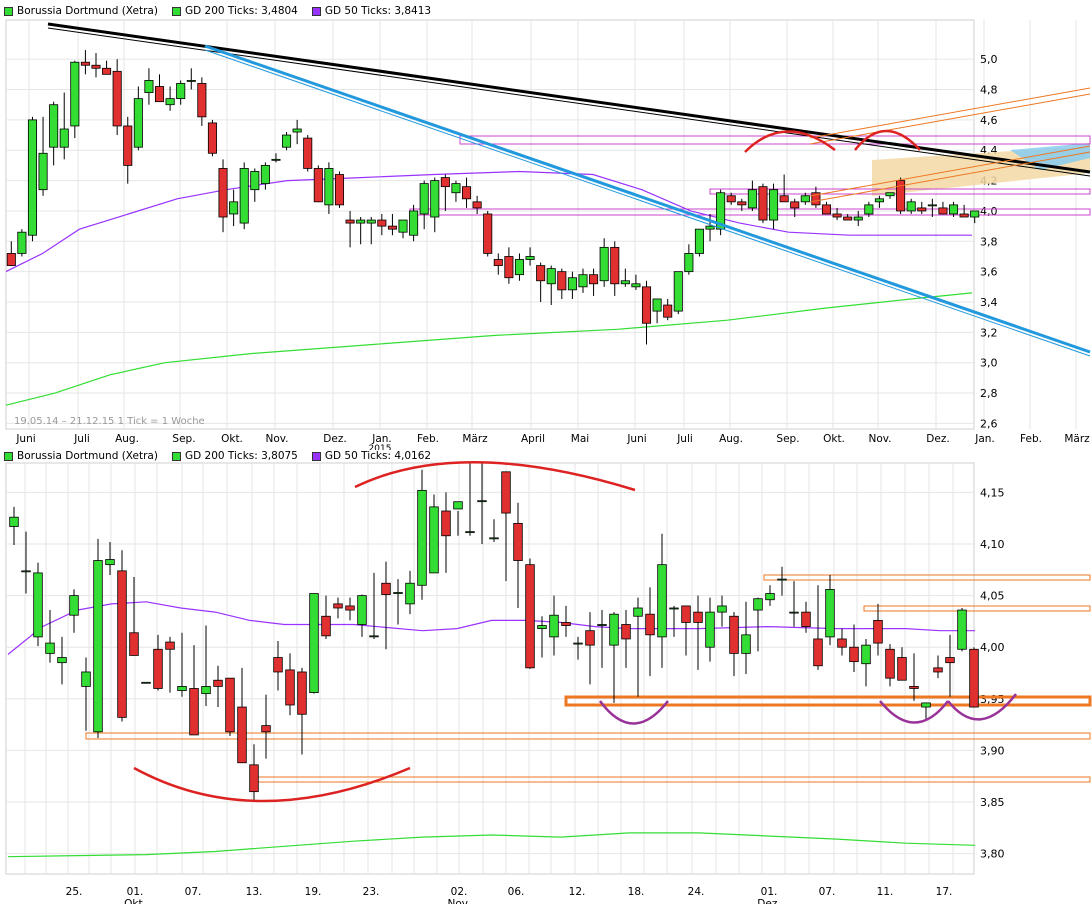 The height and width of the screenshot is (904, 1092). What do you see at coordinates (135, 892) in the screenshot?
I see `x-tick-label: 01.` at bounding box center [135, 892].